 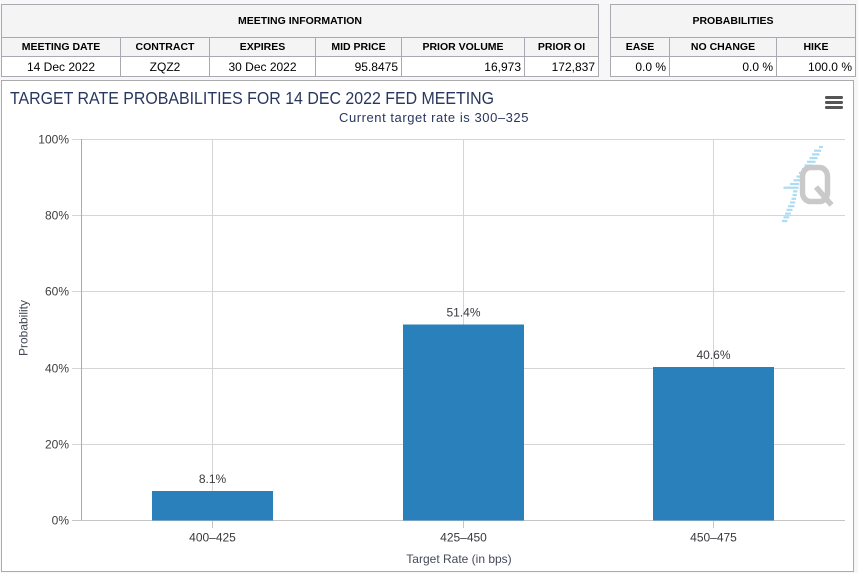 What do you see at coordinates (212, 538) in the screenshot?
I see `svg-text: 400–425` at bounding box center [212, 538].